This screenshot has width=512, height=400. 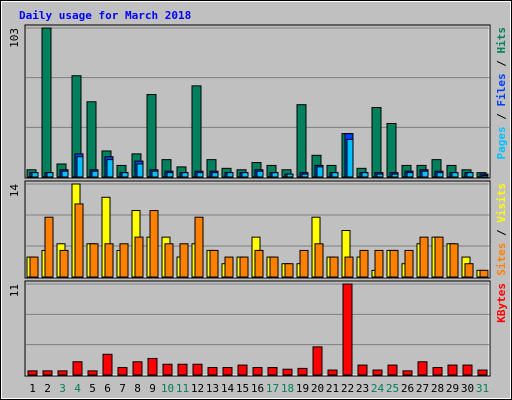 I want to click on x-tick-label: 26, so click(x=407, y=388).